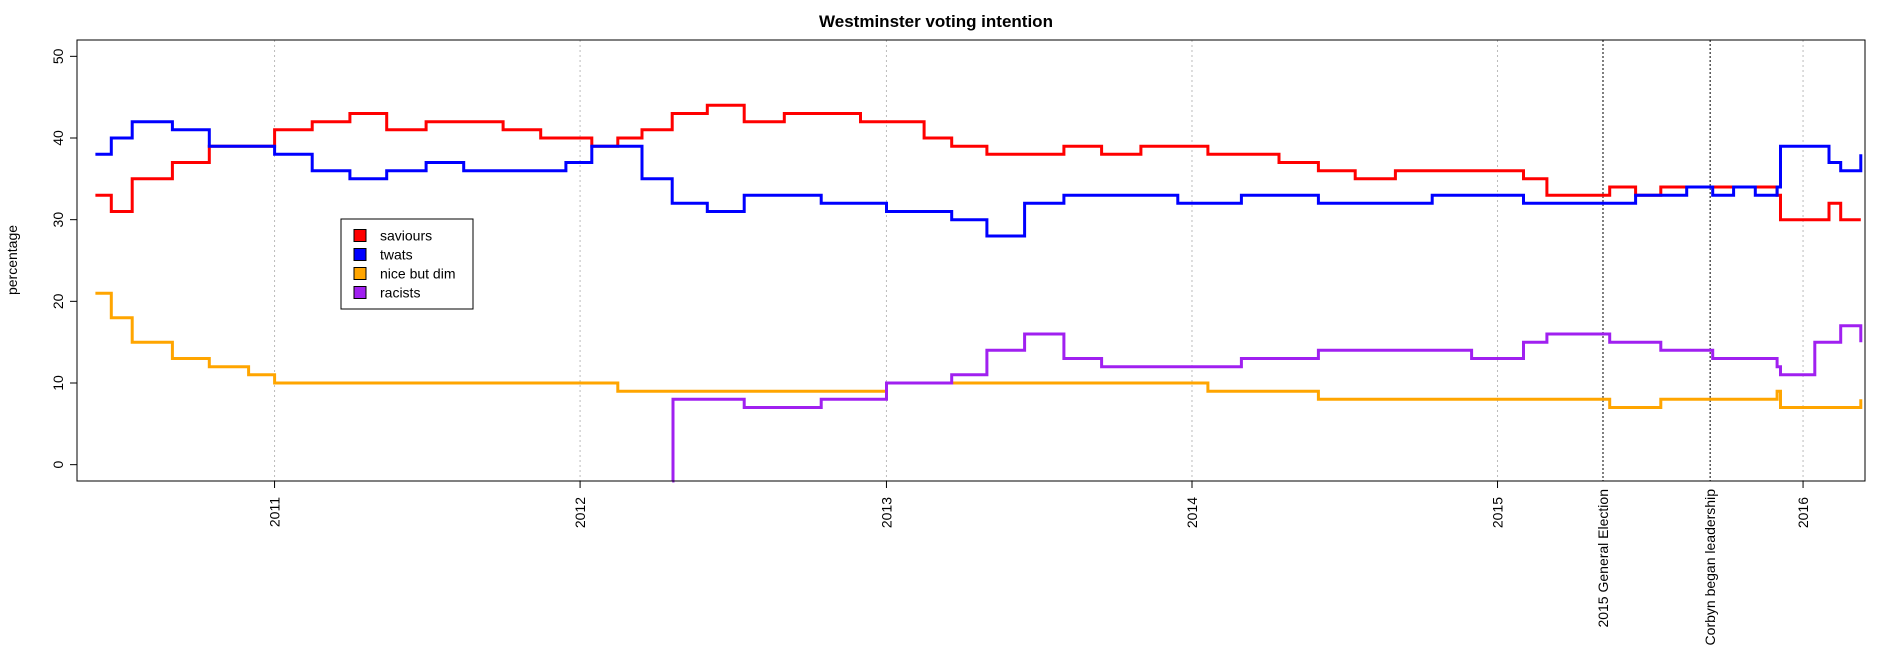 The image size is (1889, 672). What do you see at coordinates (58, 56) in the screenshot?
I see `y-tick-label-50: 50` at bounding box center [58, 56].